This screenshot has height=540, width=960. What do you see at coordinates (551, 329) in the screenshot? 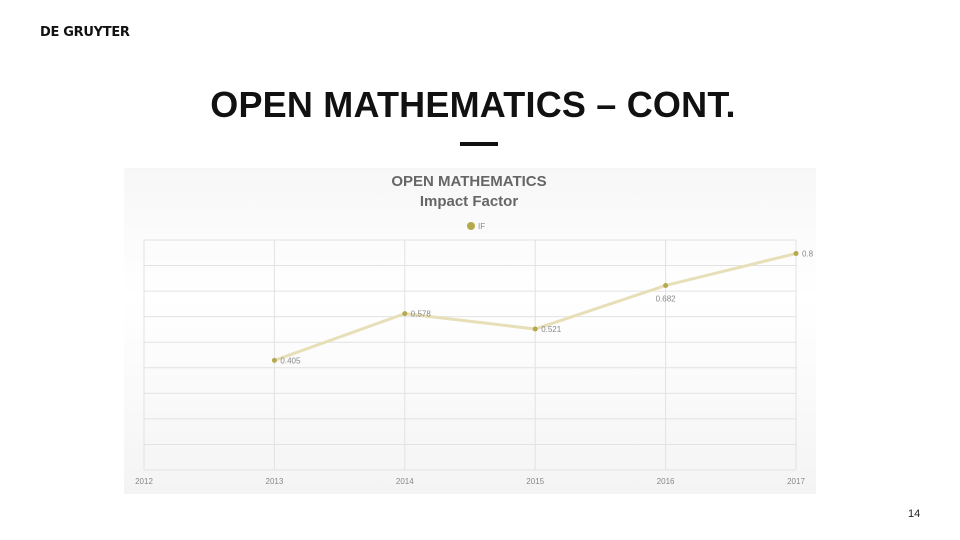
I see `data-label: 0.521` at bounding box center [551, 329].